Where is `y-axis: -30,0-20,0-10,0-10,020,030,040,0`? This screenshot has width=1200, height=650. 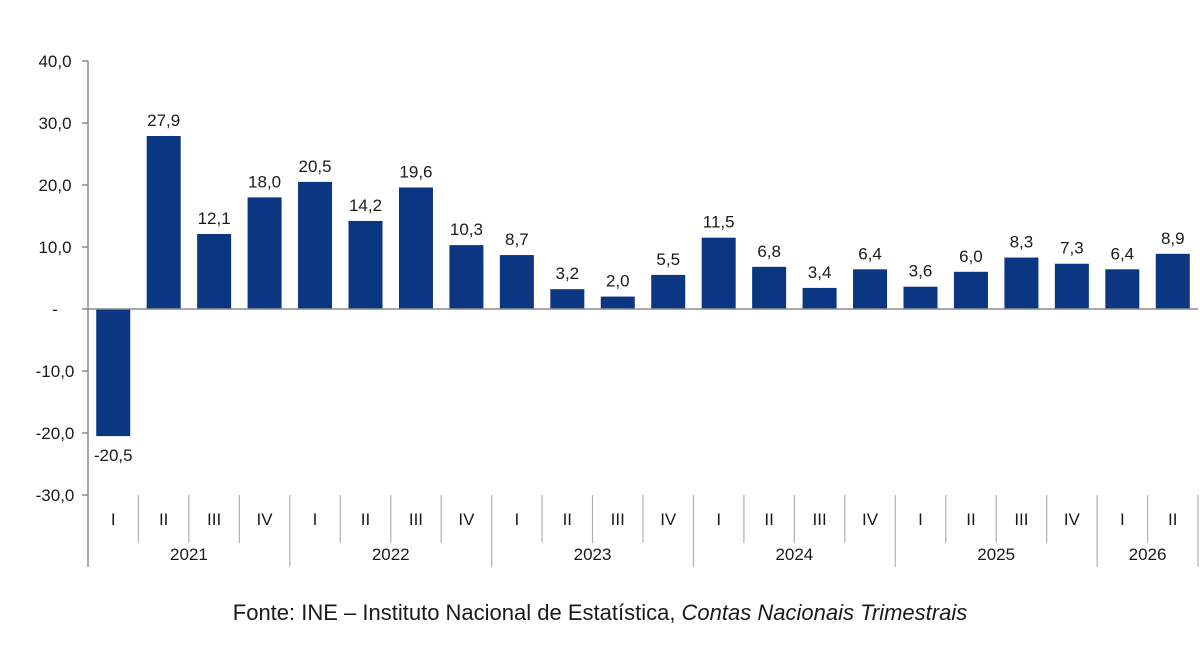 y-axis: -30,0-20,0-10,0-10,020,030,040,0 is located at coordinates (62, 309).